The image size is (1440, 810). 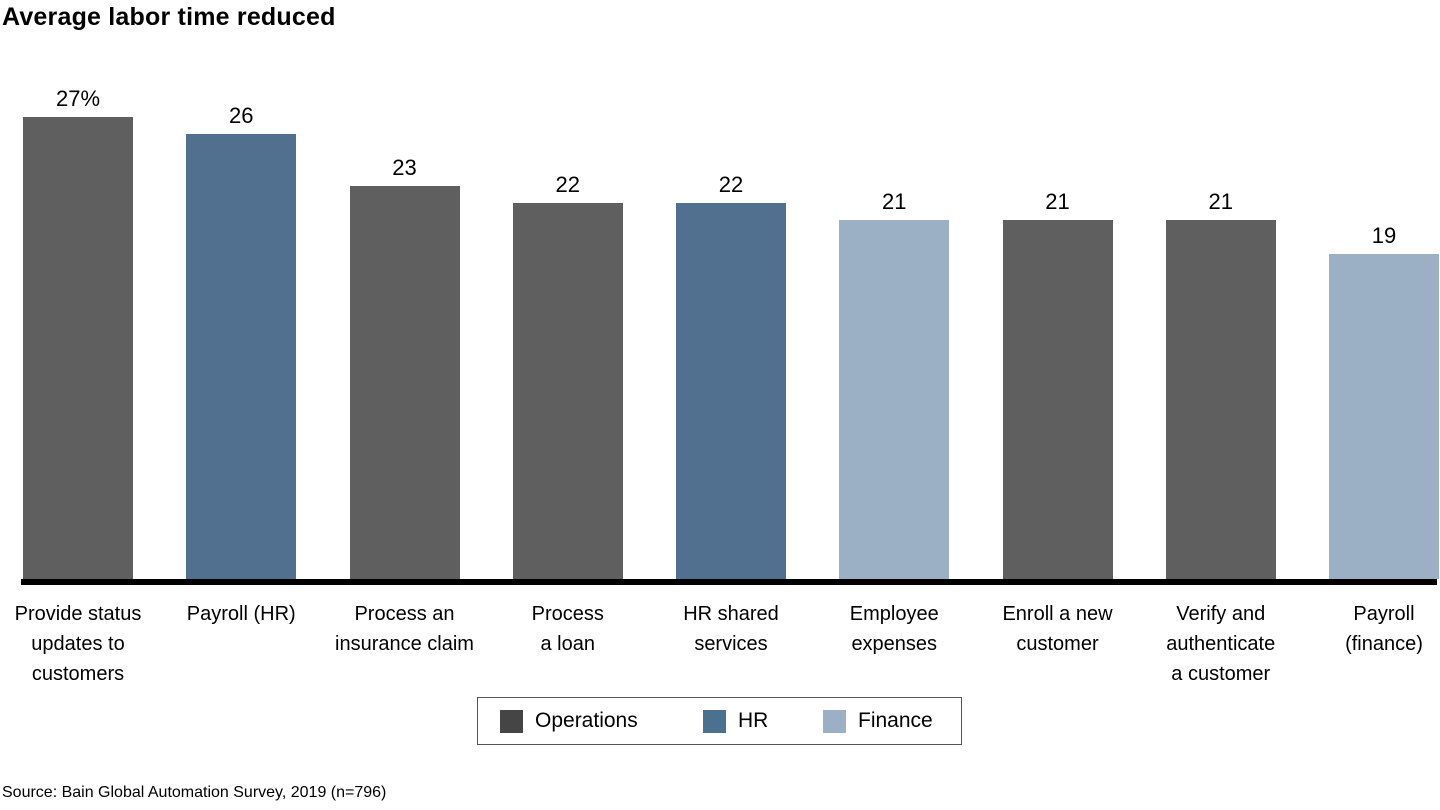 I want to click on category-label: Verify and authenticate a customer, so click(x=1221, y=644).